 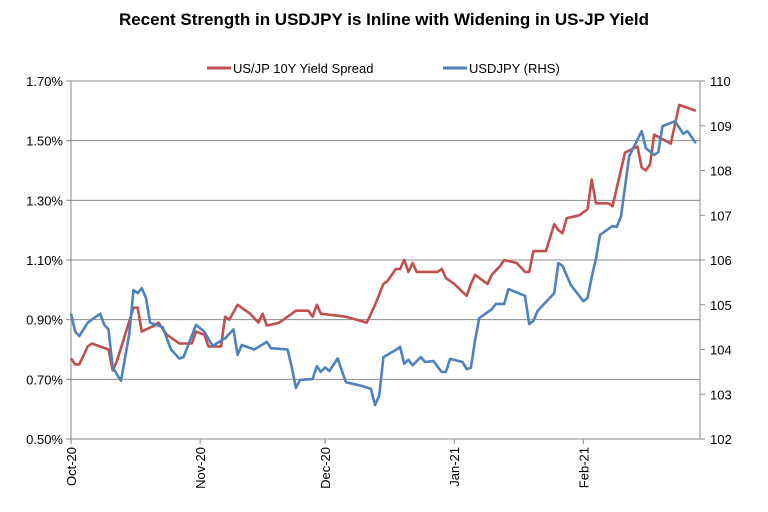 I want to click on right-axis-tick-label: 108, so click(x=721, y=171).